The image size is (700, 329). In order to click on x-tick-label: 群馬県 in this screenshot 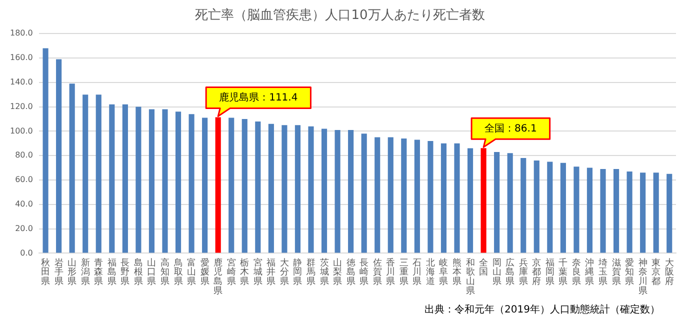, I will do `click(310, 272)`.